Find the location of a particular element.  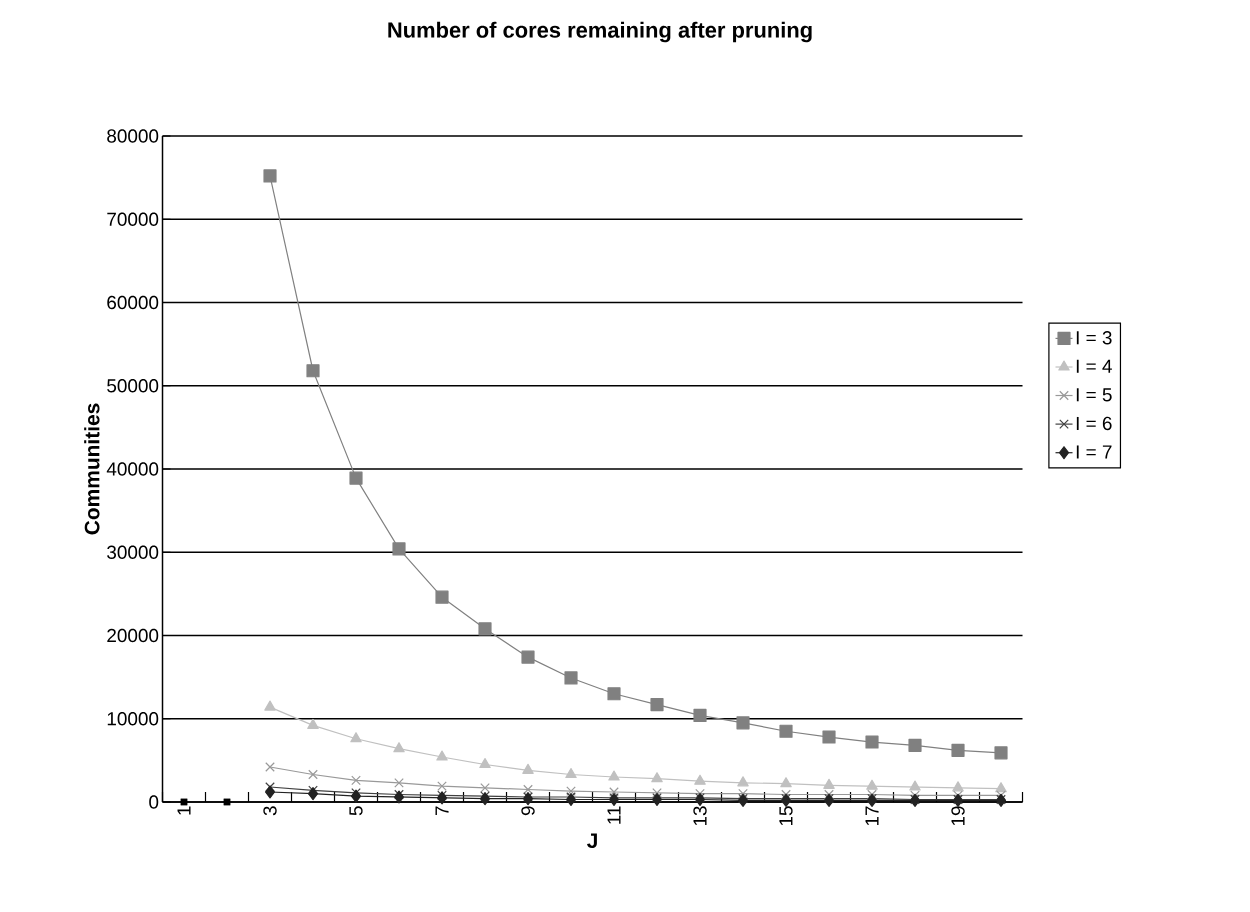

y-axis-title: Communities is located at coordinates (92, 469).